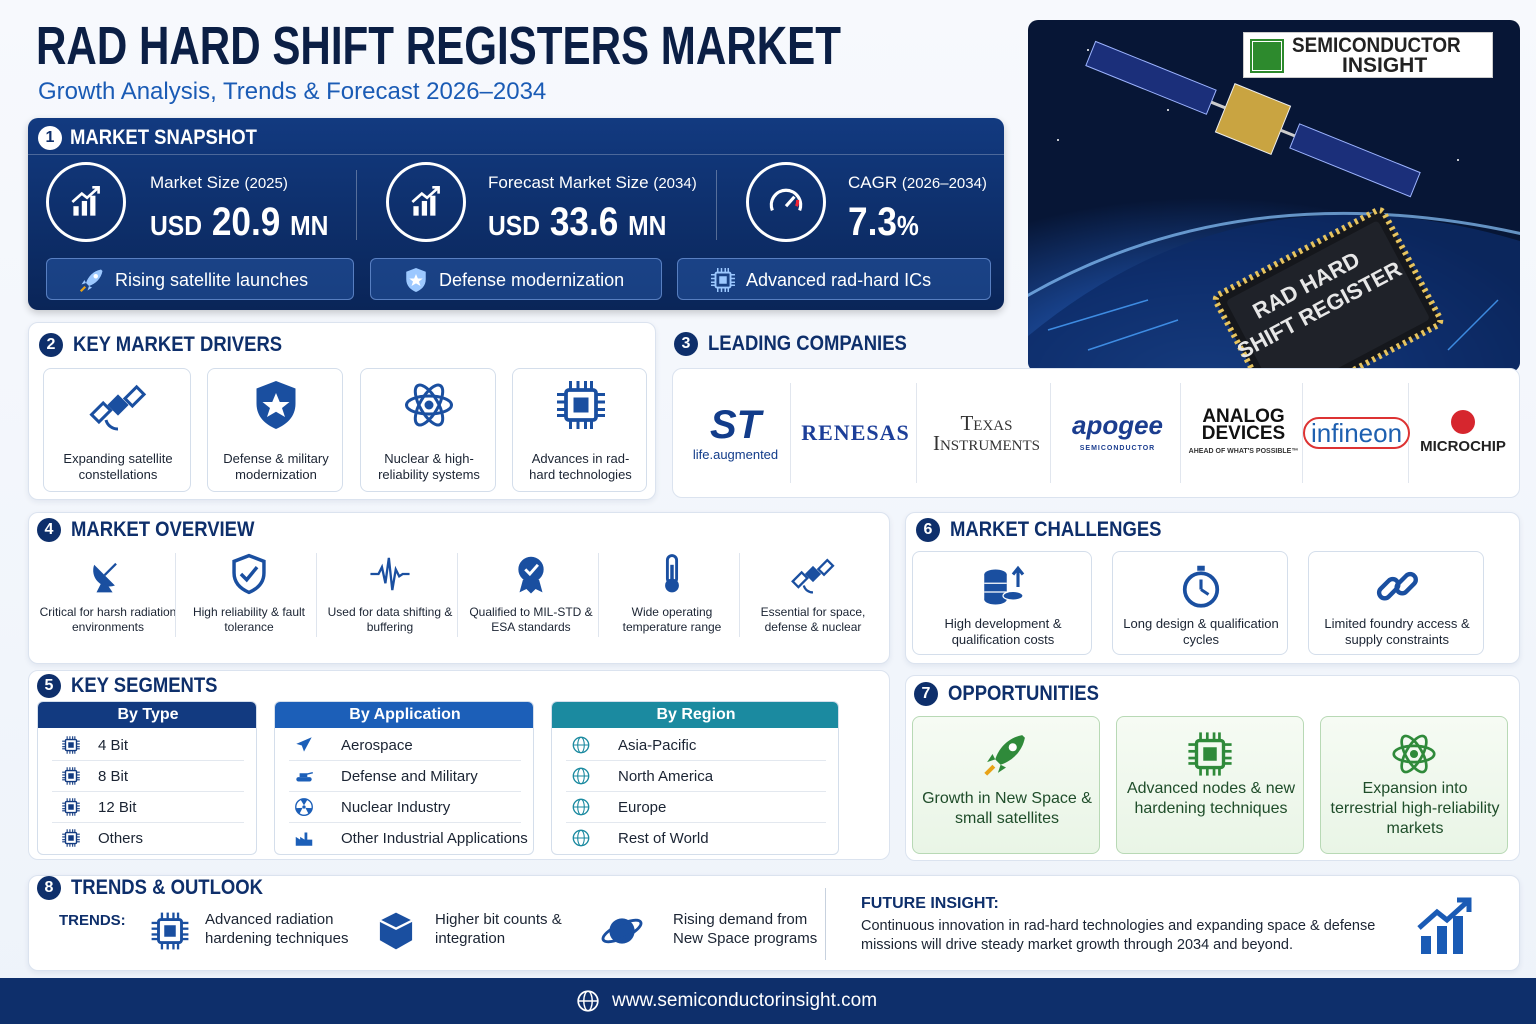 This screenshot has height=1024, width=1536. I want to click on metric-number: 7.3, so click(872, 222).